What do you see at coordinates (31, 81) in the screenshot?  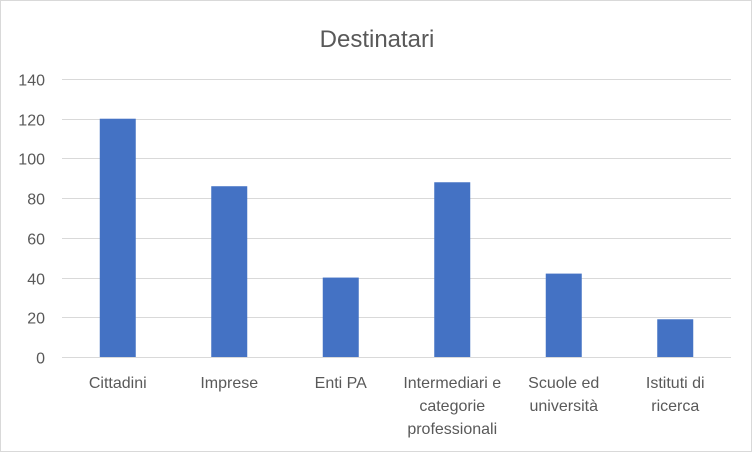 I see `y-tick-label: 140` at bounding box center [31, 81].